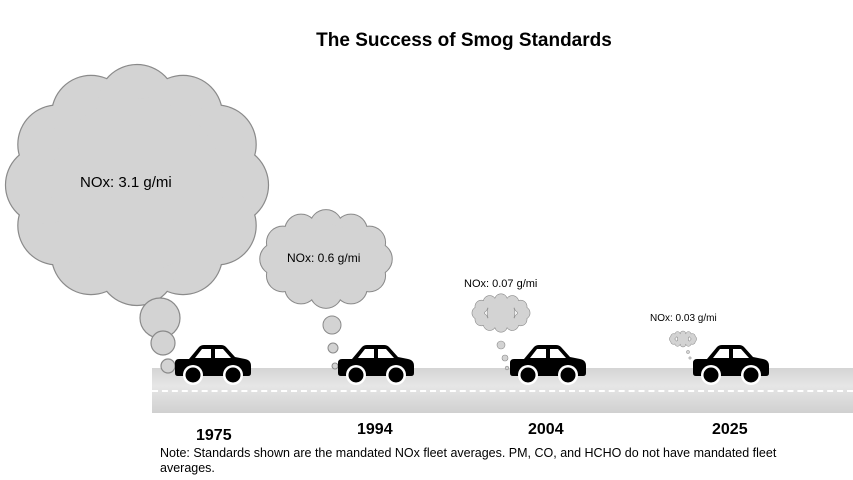  I want to click on emission-label-1994: NOx: 0.6 g/mi, so click(324, 258).